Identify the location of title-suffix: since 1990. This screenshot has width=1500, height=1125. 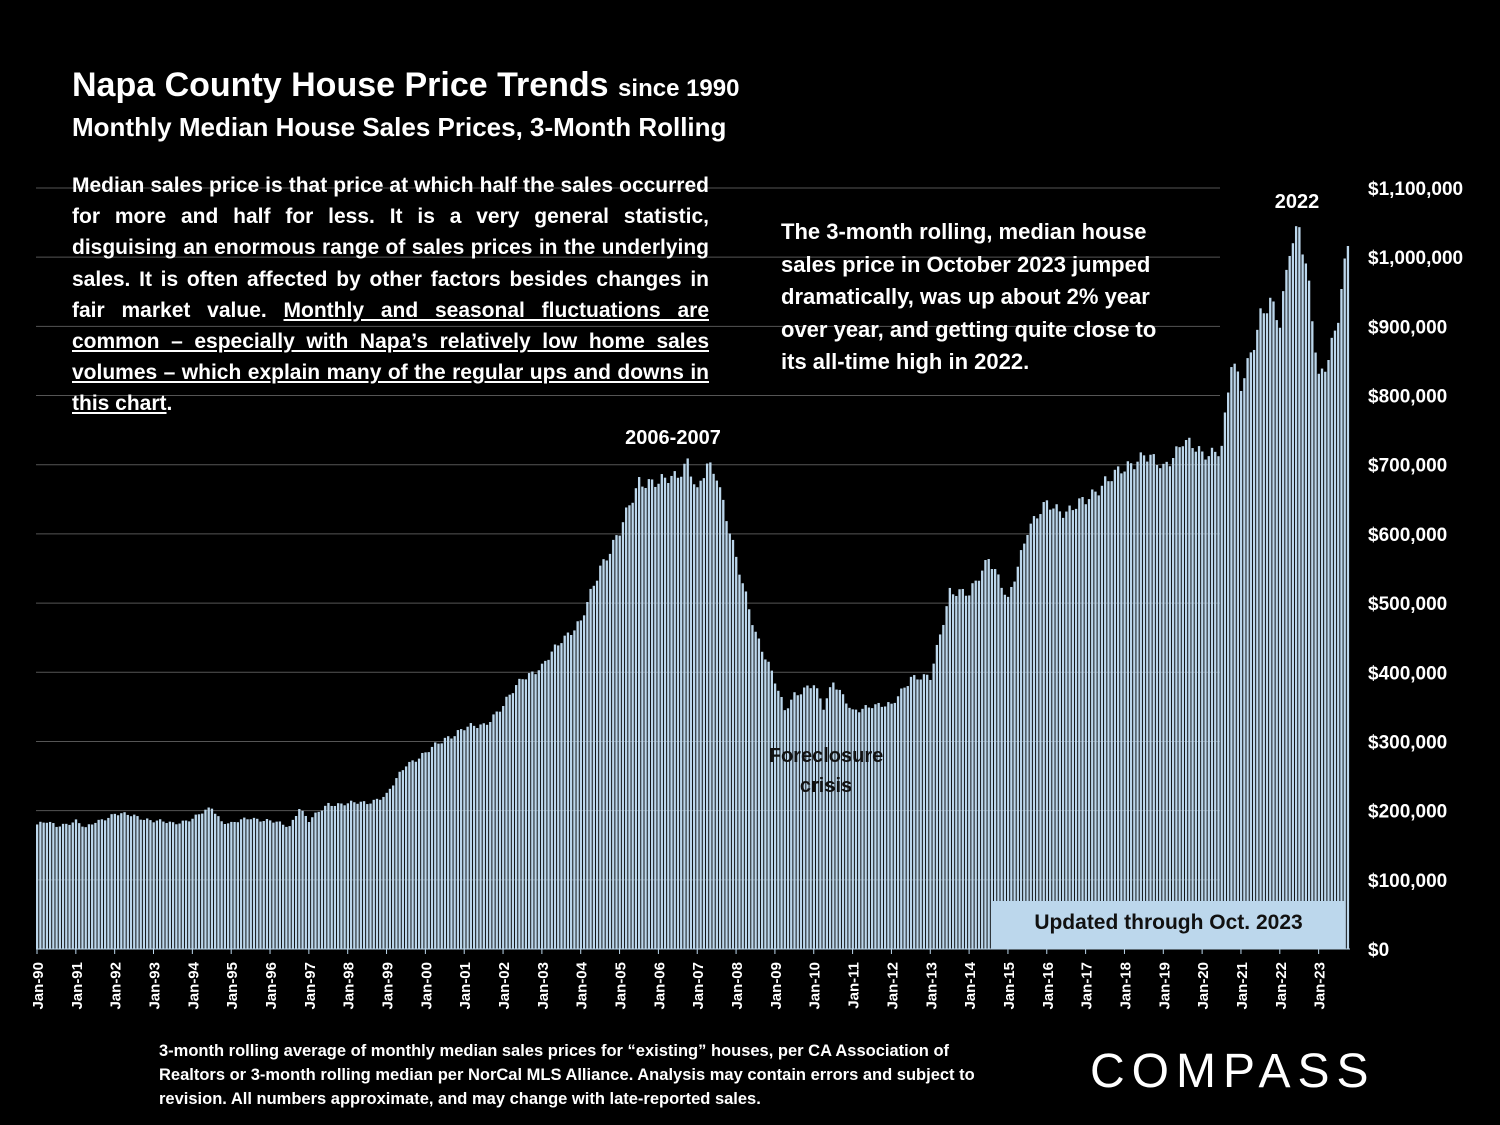
(679, 88).